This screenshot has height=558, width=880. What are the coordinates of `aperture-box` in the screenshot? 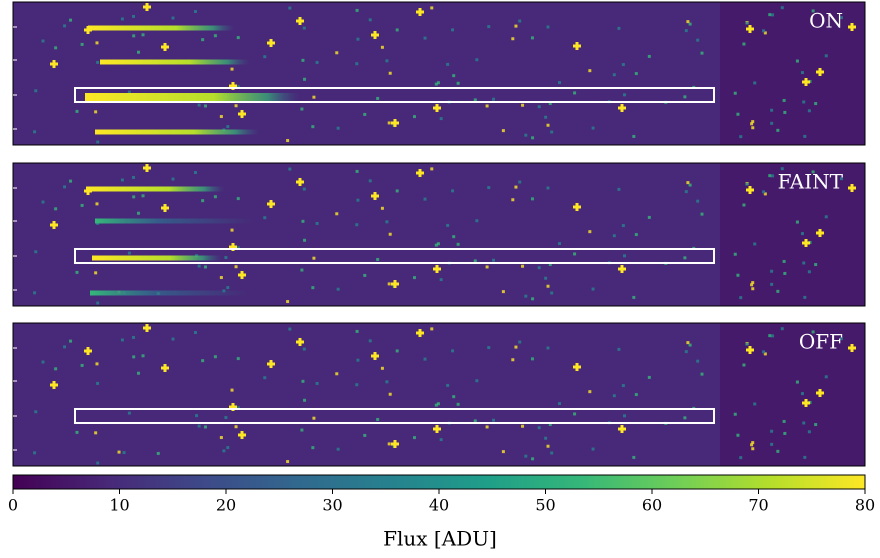 It's located at (394, 95).